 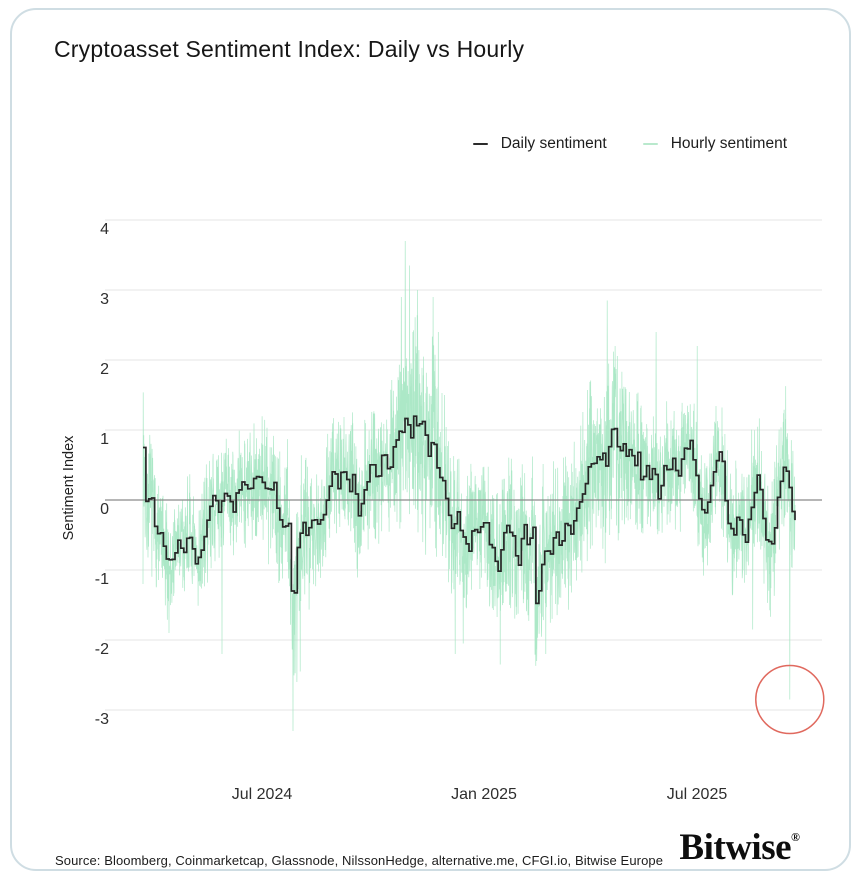 What do you see at coordinates (101, 649) in the screenshot?
I see `y-tick-neg2: -2` at bounding box center [101, 649].